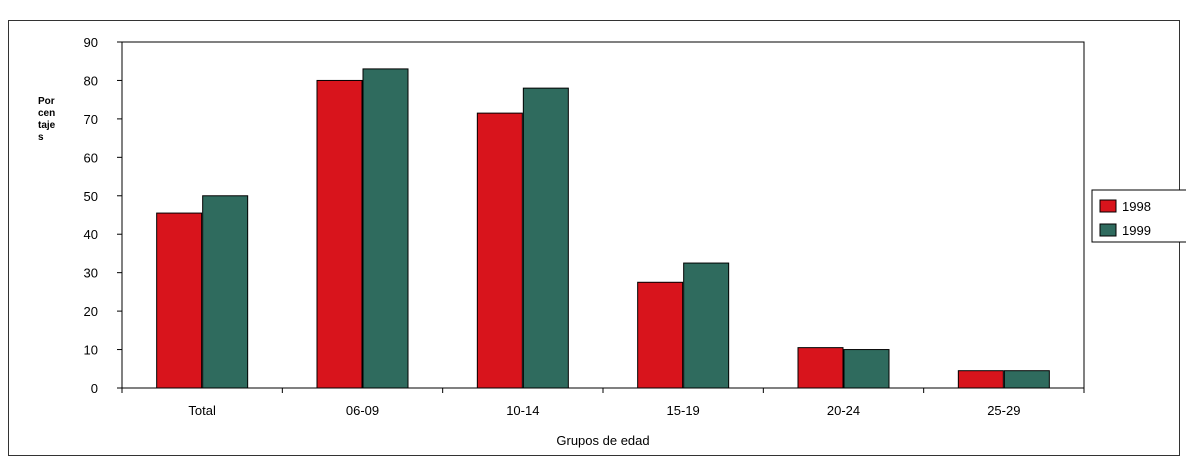 The height and width of the screenshot is (464, 1186). Describe the element at coordinates (47, 125) in the screenshot. I see `y-axis-label-line: taje` at that location.